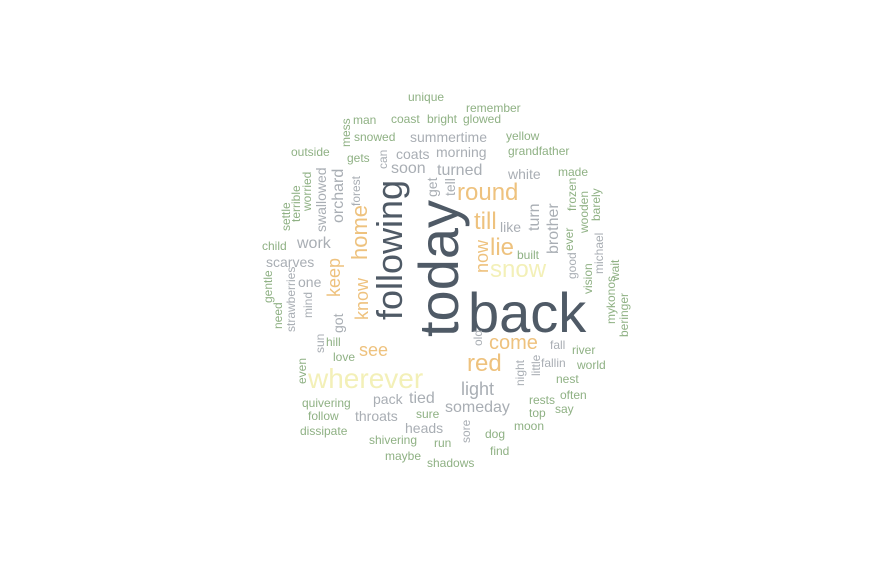 The height and width of the screenshot is (571, 879). I want to click on word-lie: lie, so click(502, 247).